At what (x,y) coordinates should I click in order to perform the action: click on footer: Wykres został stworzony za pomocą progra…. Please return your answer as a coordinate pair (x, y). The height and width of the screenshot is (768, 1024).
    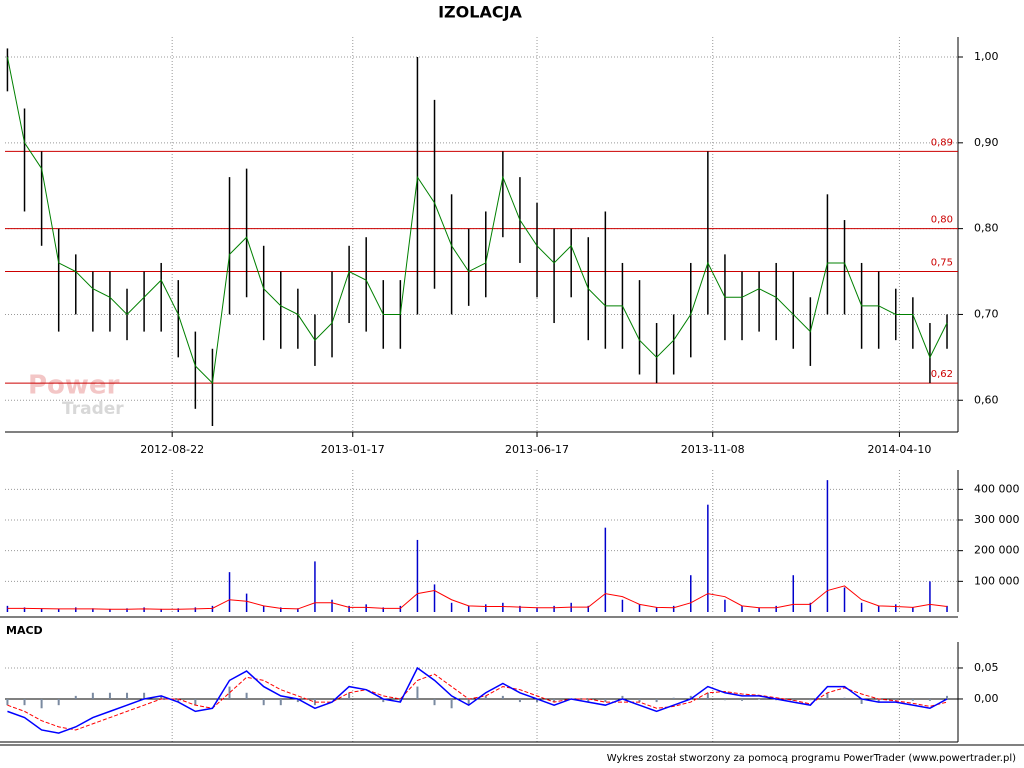
    Looking at the image, I should click on (811, 758).